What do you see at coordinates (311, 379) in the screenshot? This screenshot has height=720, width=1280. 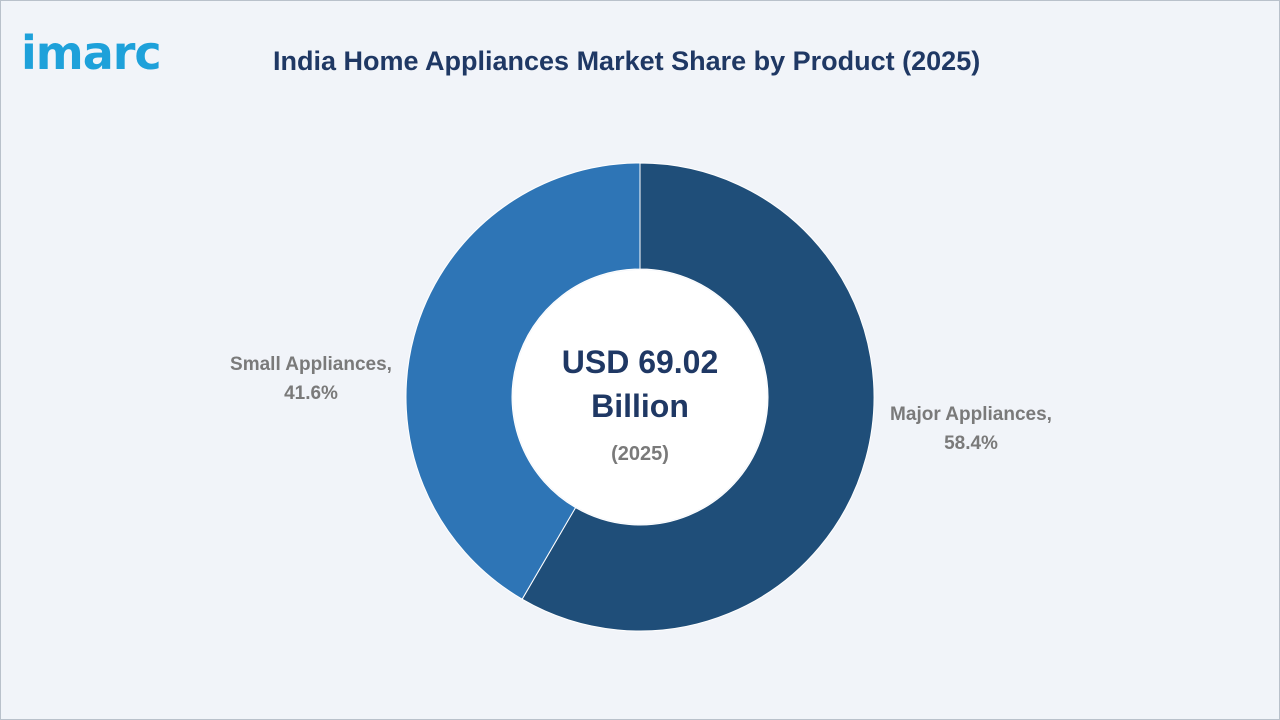 I see `slice-label-1: Small Appliances, 41.6%` at bounding box center [311, 379].